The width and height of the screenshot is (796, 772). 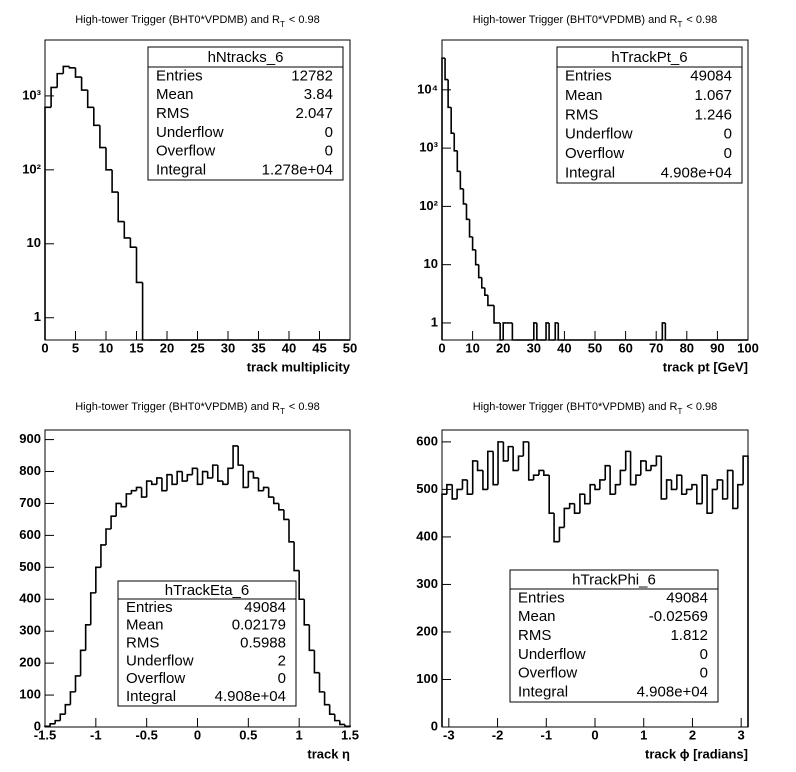 What do you see at coordinates (564, 347) in the screenshot?
I see `x-tick-label: 40` at bounding box center [564, 347].